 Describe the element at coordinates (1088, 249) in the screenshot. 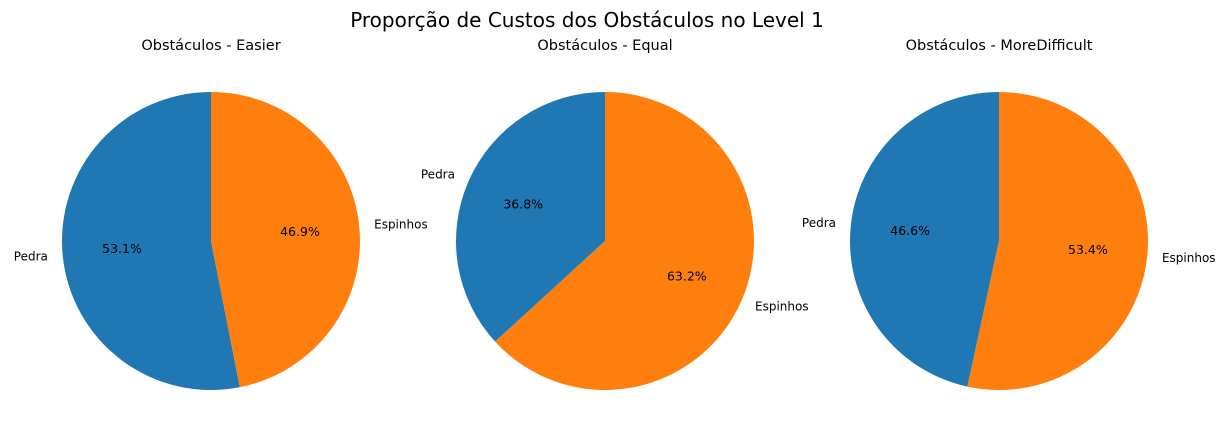

I see `pie-percent-label: 53.4%` at that location.